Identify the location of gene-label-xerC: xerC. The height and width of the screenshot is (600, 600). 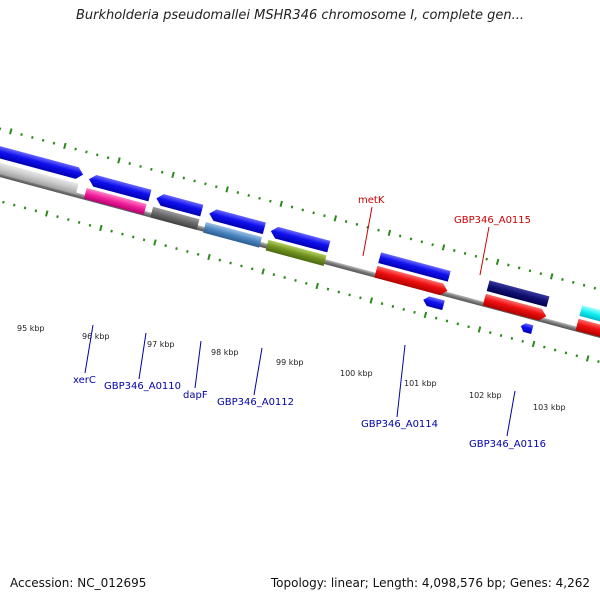
(84, 380).